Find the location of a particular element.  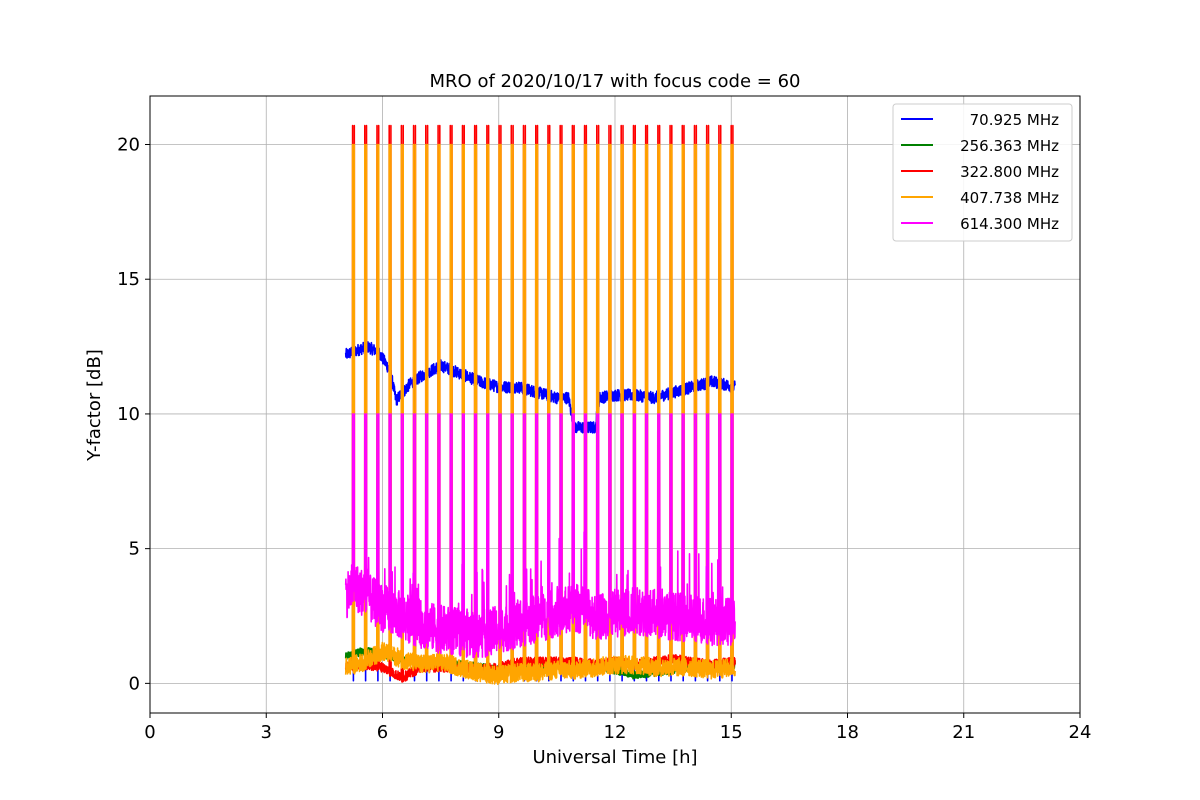

x-tick-label: 21 is located at coordinates (963, 732).